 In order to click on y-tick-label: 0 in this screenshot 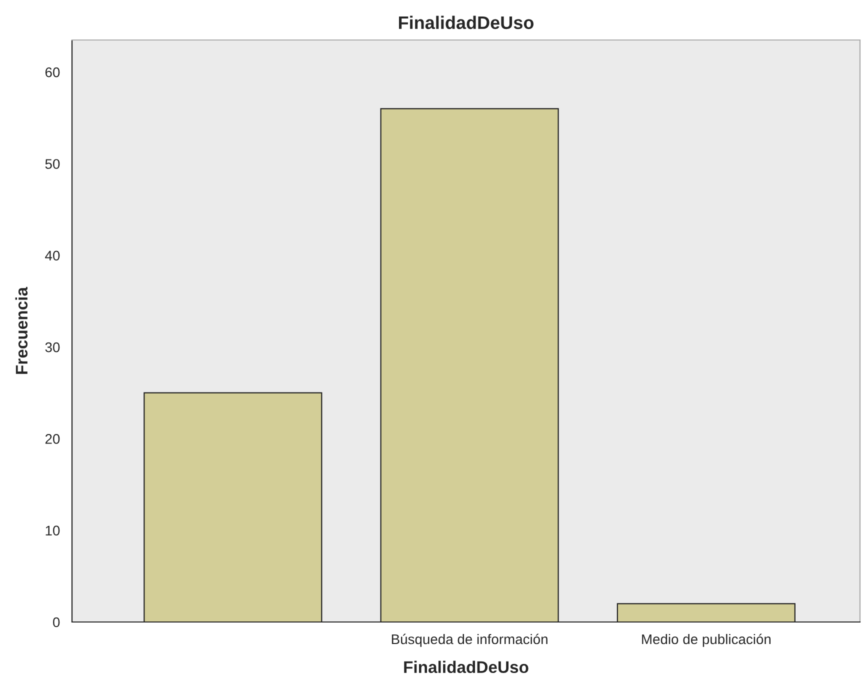, I will do `click(56, 622)`.